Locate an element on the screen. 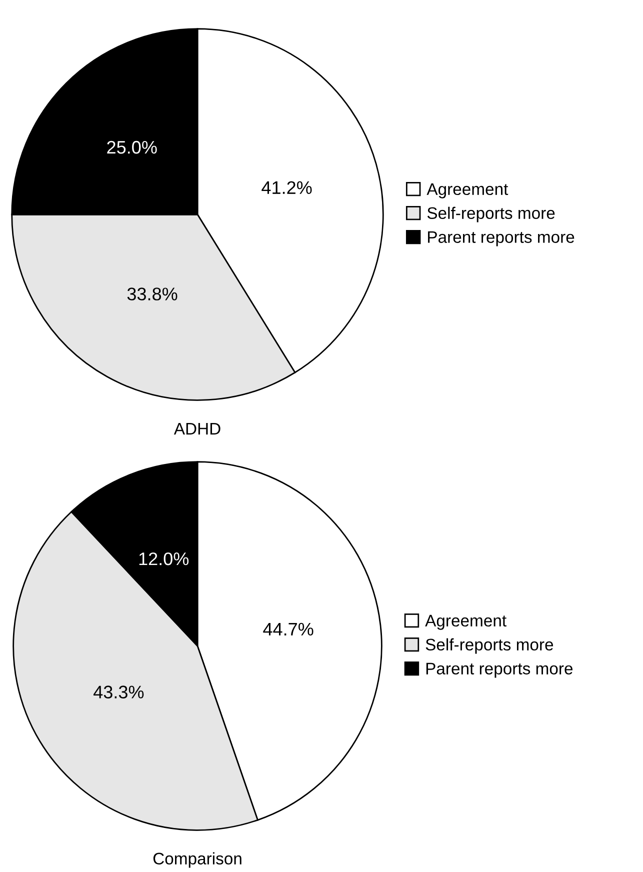 Image resolution: width=643 pixels, height=872 pixels. data-label: 12.0% is located at coordinates (164, 559).